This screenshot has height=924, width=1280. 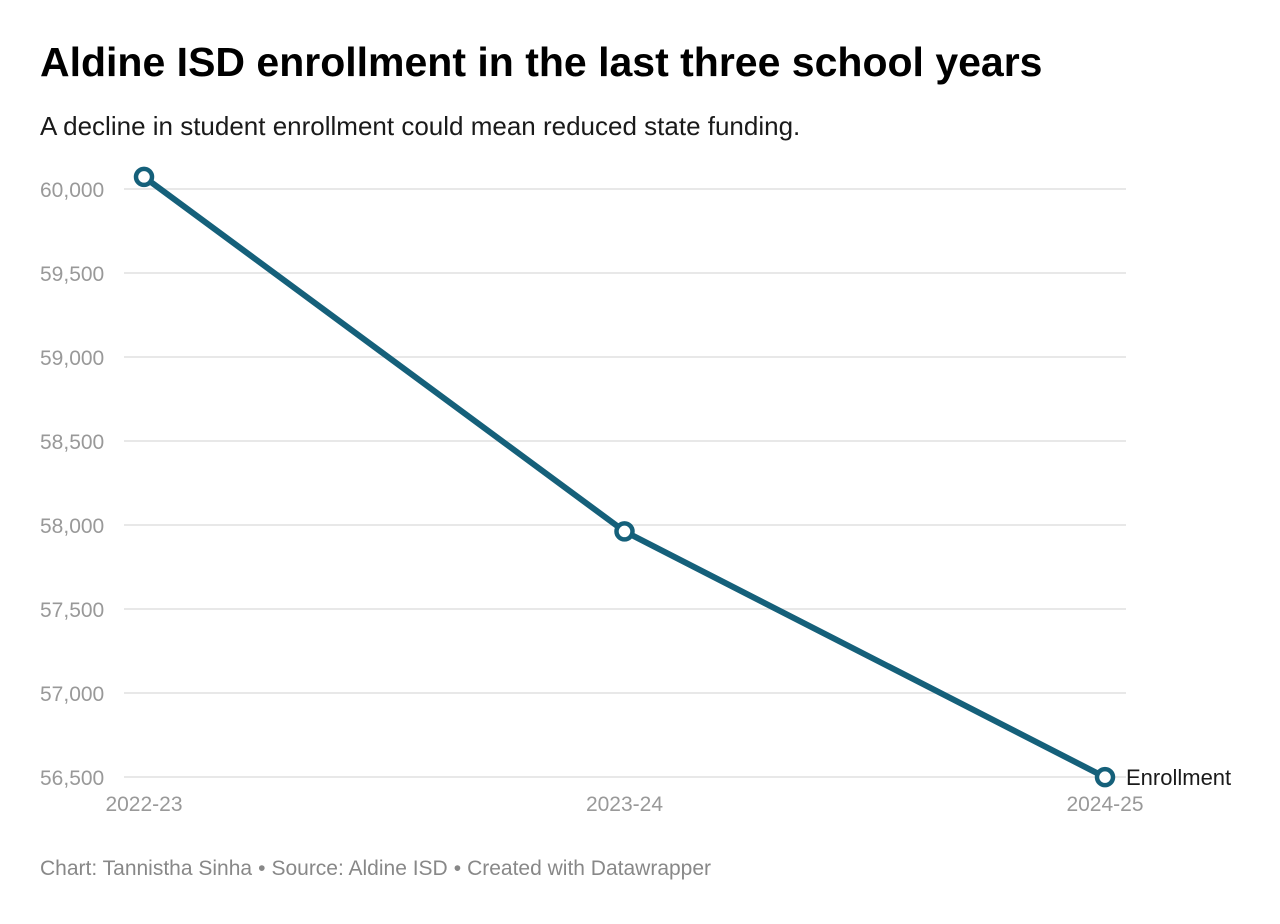 What do you see at coordinates (359, 868) in the screenshot?
I see `source-credit: Source: Aldine ISD` at bounding box center [359, 868].